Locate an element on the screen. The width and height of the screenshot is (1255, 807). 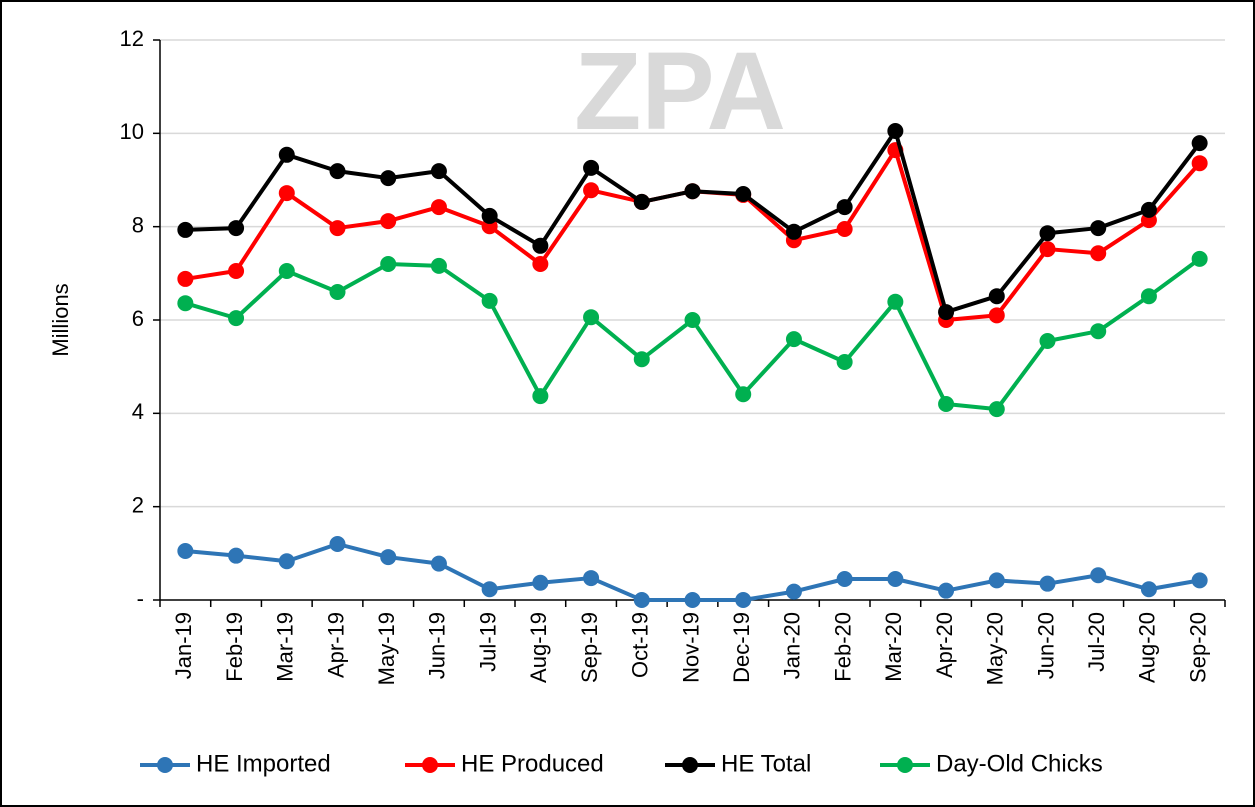
x-tick-label: Jun-20 is located at coordinates (1045, 645).